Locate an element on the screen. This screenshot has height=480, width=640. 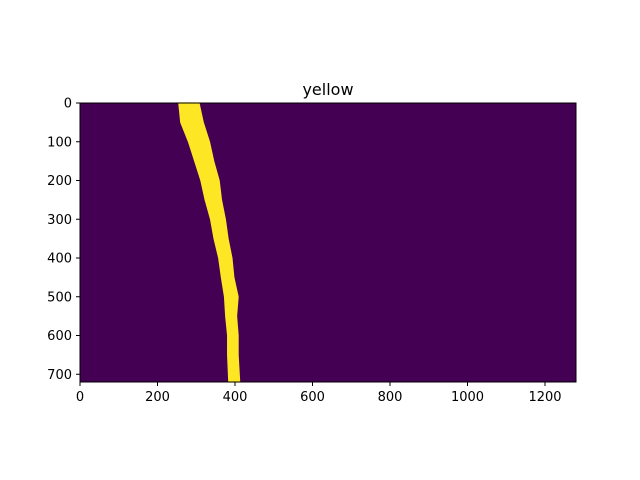
chart-title: yellow is located at coordinates (327, 89).